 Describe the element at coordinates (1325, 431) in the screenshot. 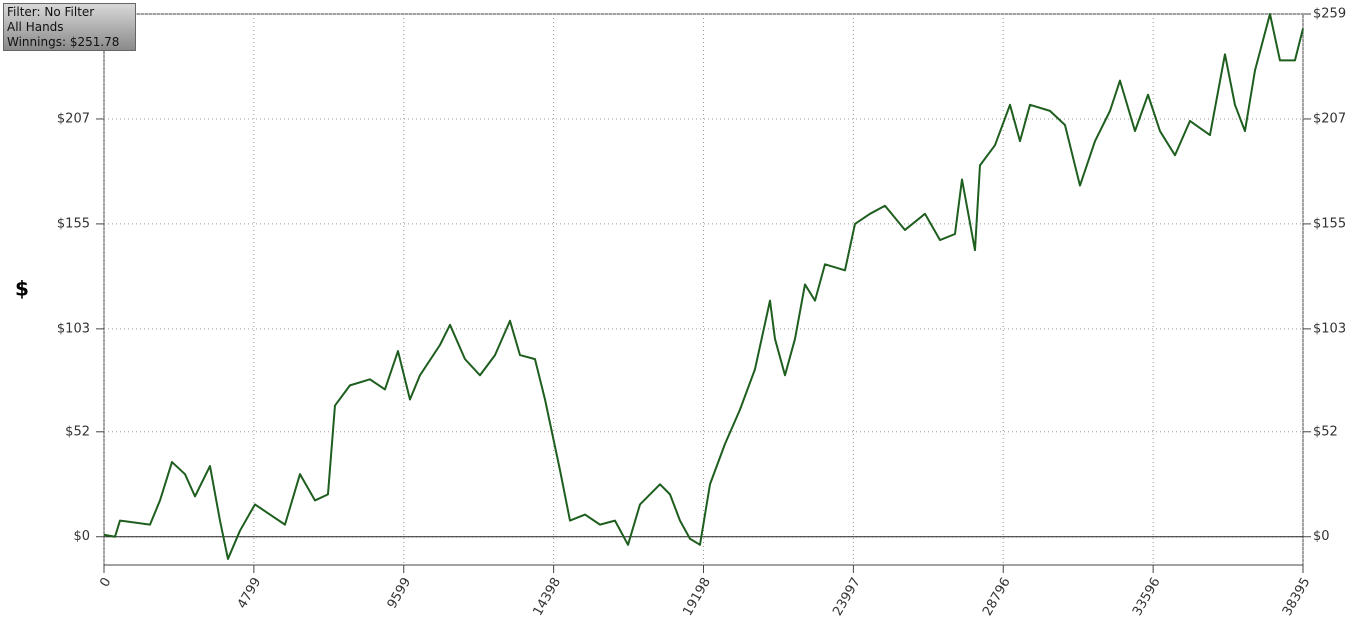

I see `y2-tick-label: $52` at that location.